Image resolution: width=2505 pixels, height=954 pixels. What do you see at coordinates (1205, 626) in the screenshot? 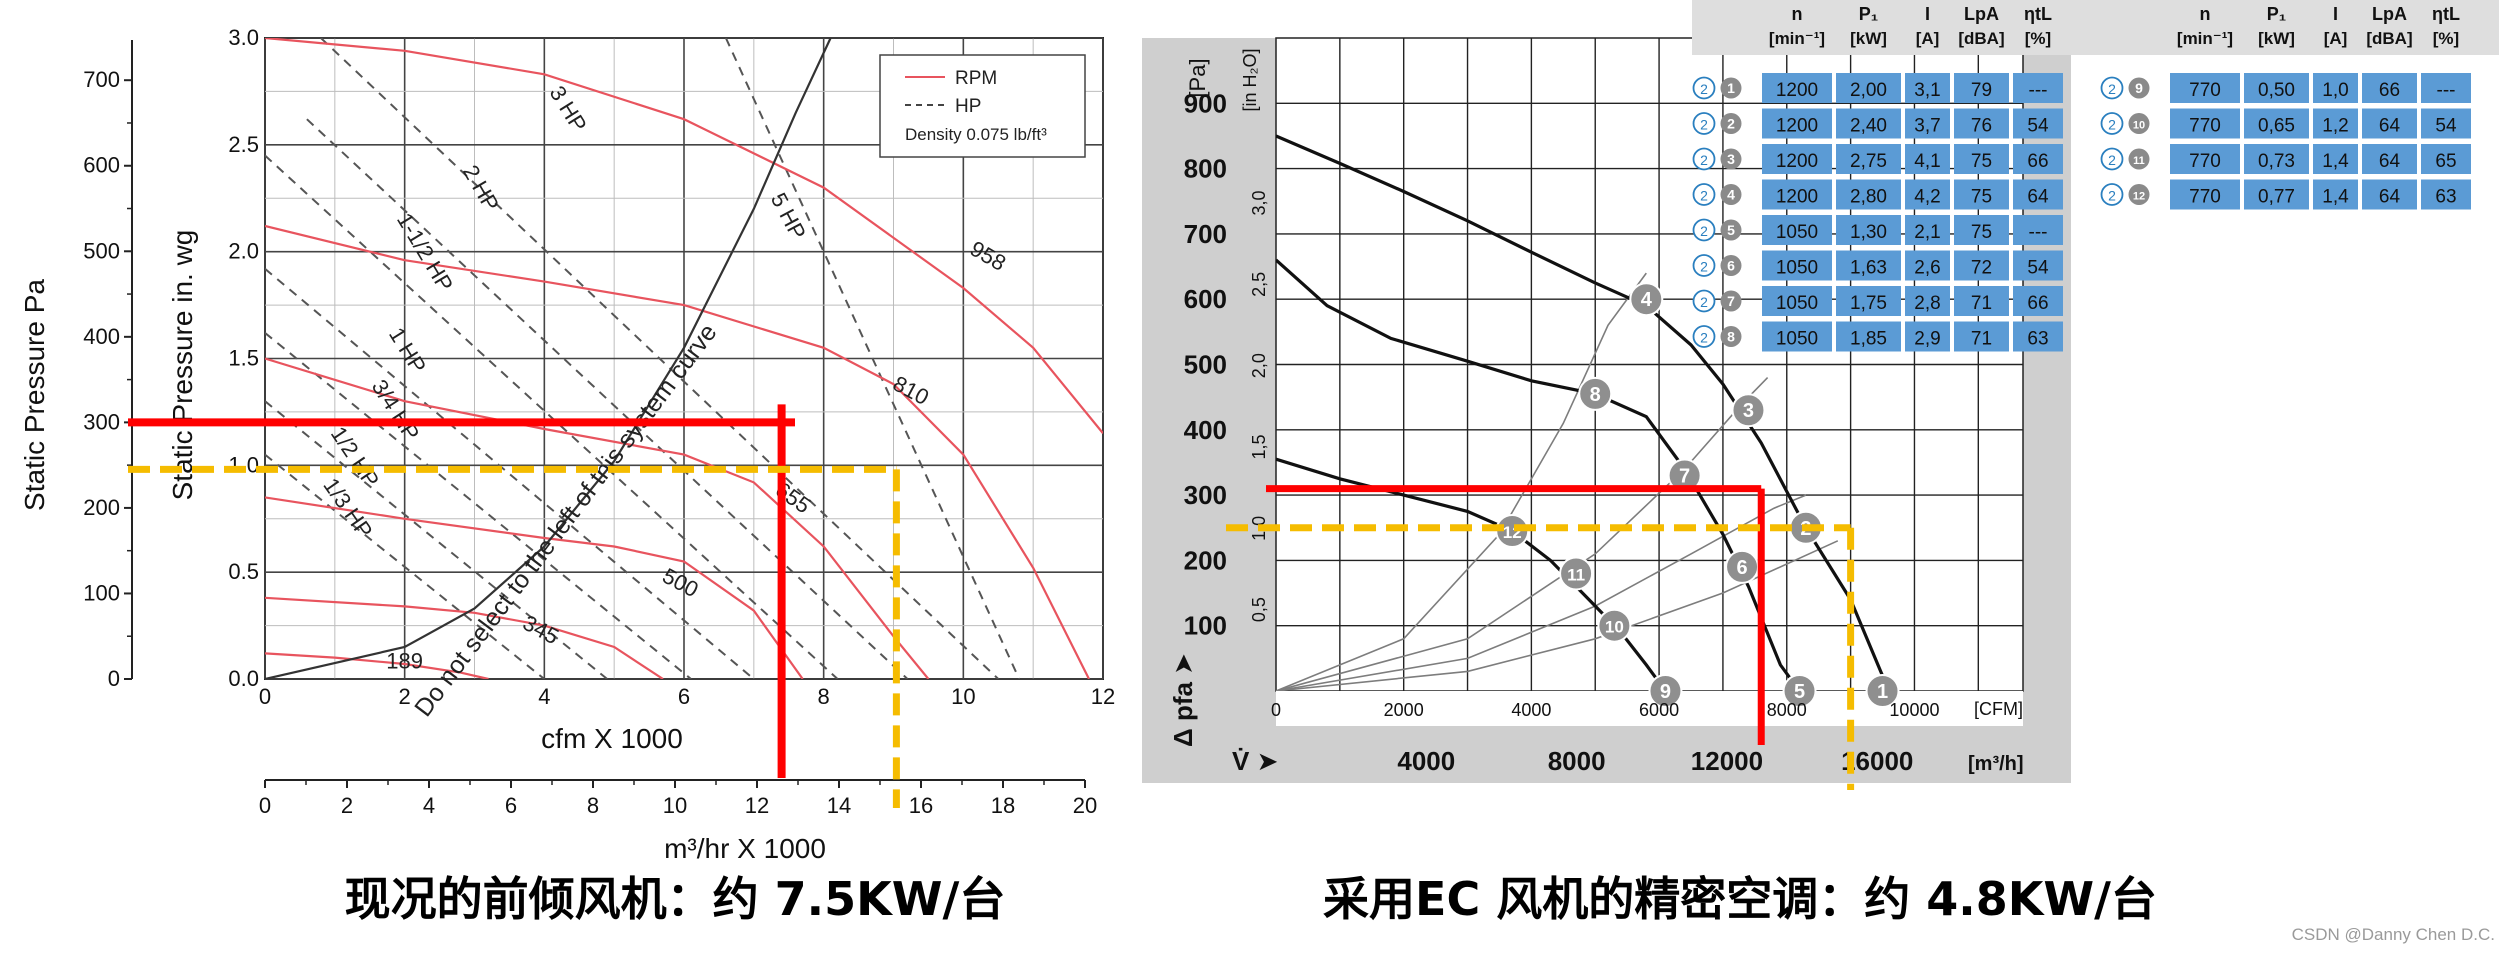
I see `right-pa-tick: 100` at bounding box center [1205, 626].